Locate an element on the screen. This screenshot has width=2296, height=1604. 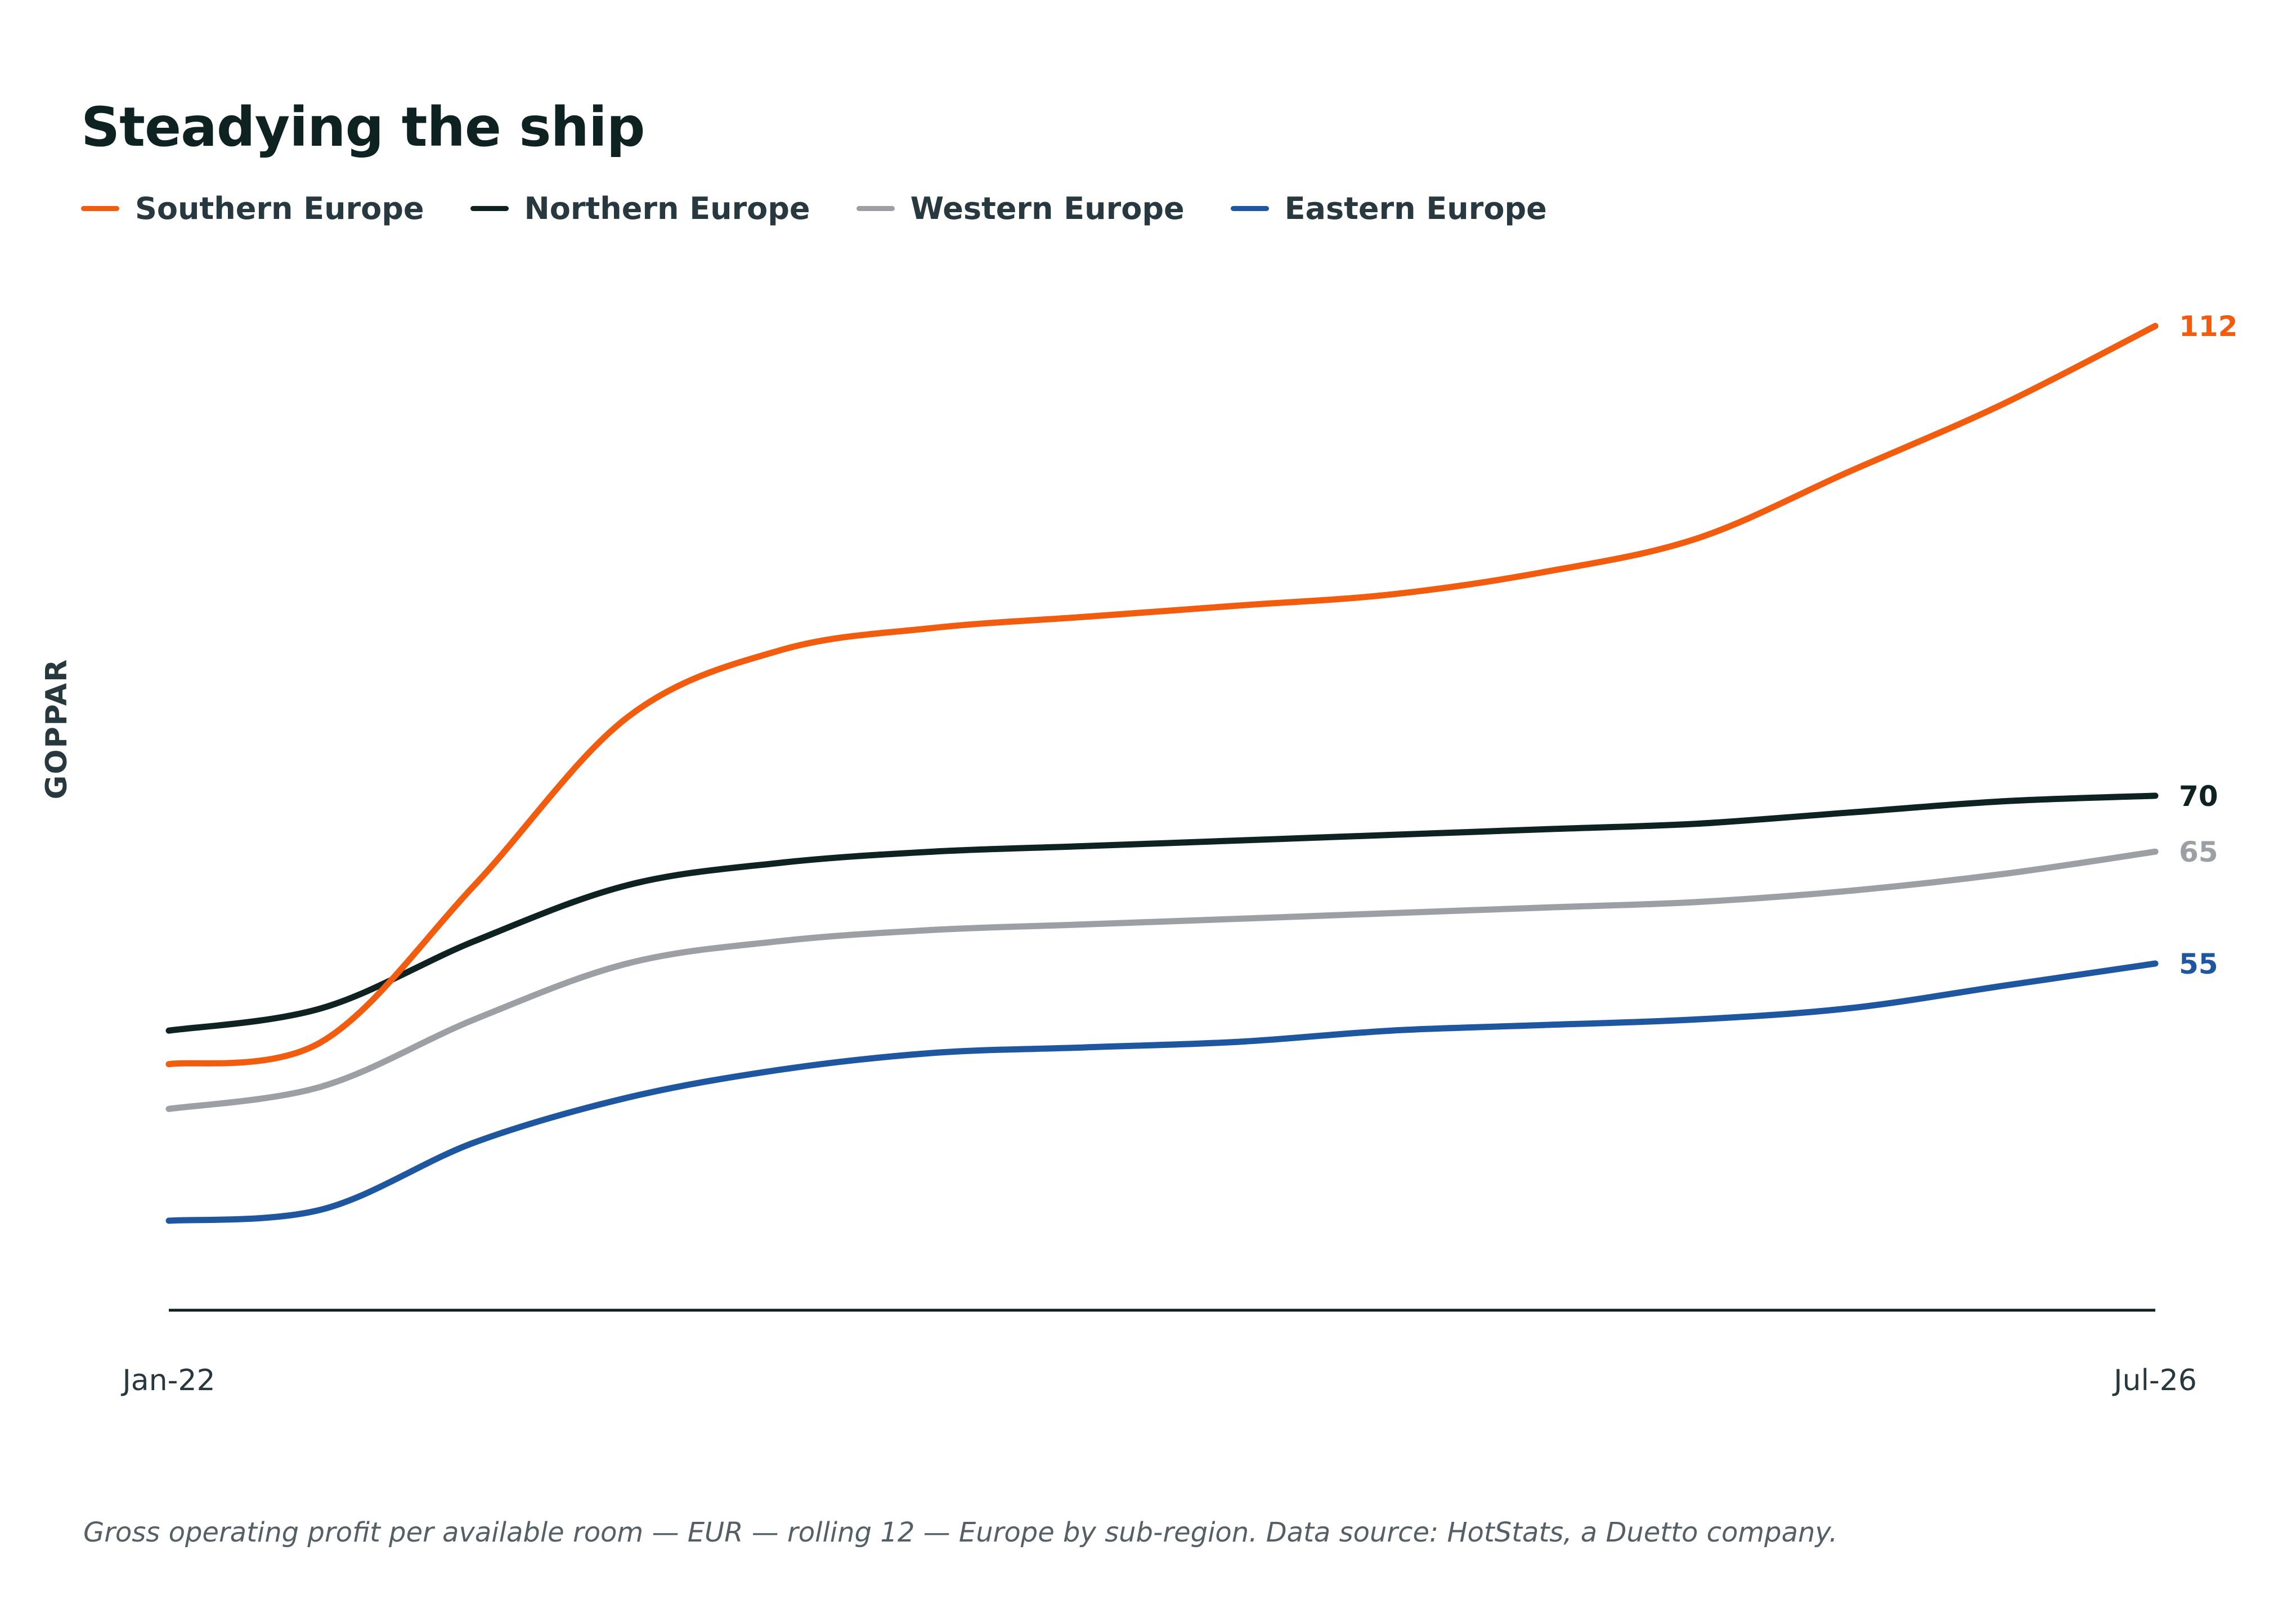
legend-item-3: Eastern Europe is located at coordinates (1389, 208).